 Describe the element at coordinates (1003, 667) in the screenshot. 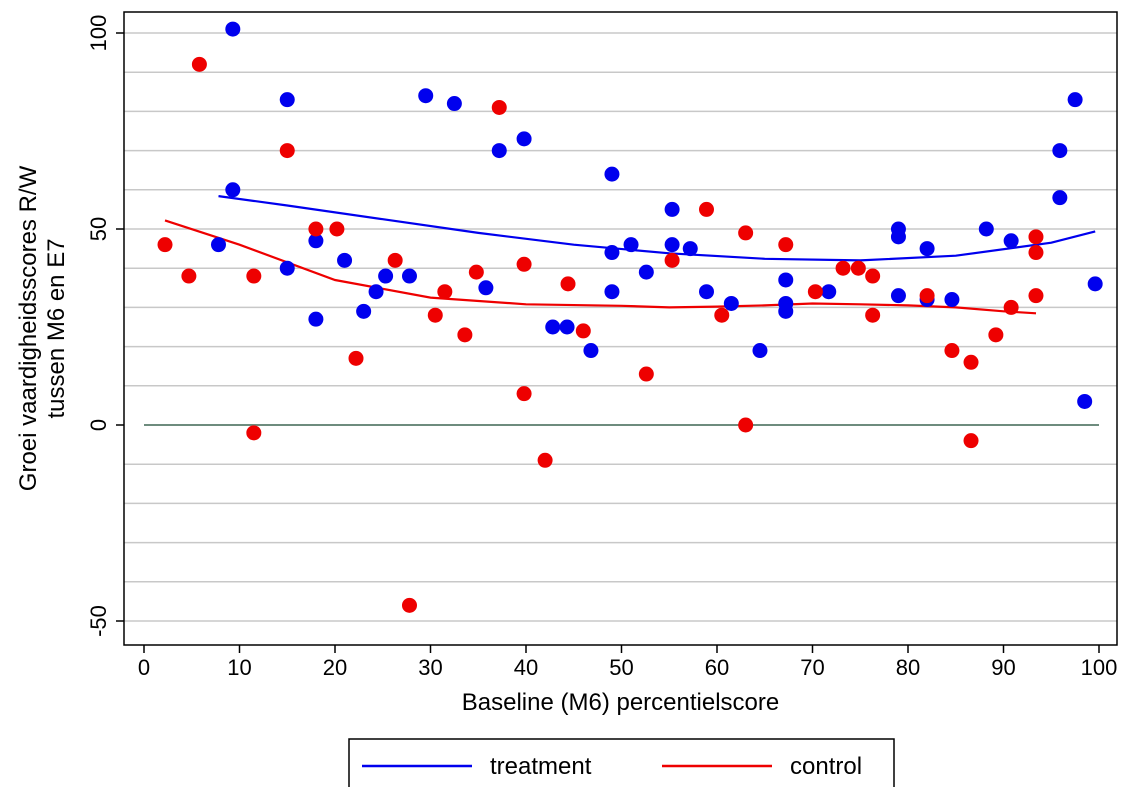

I see `x-tick-label: 90` at that location.